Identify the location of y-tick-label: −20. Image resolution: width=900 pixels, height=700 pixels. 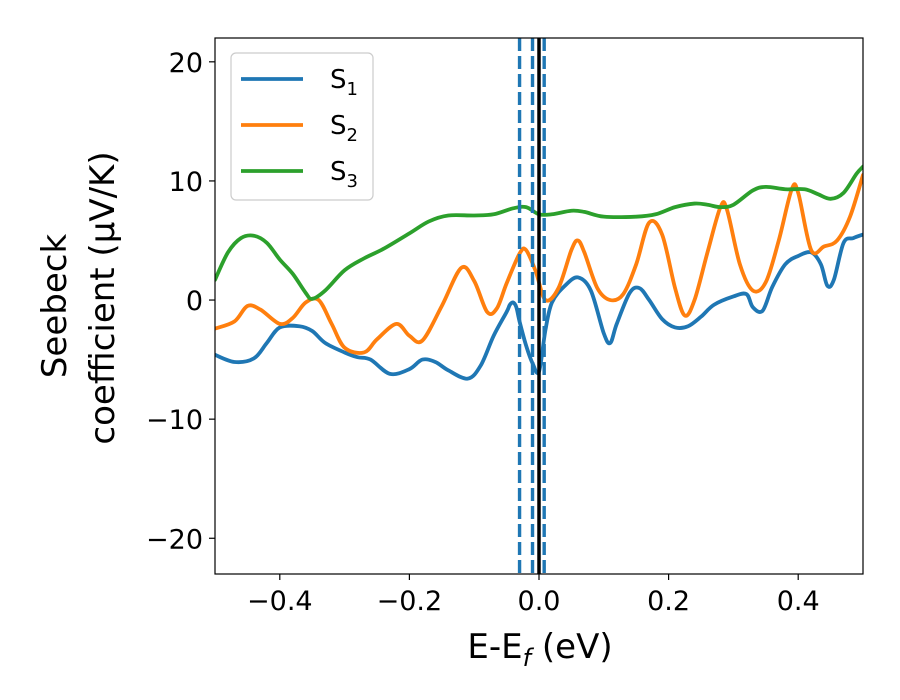
(174, 539).